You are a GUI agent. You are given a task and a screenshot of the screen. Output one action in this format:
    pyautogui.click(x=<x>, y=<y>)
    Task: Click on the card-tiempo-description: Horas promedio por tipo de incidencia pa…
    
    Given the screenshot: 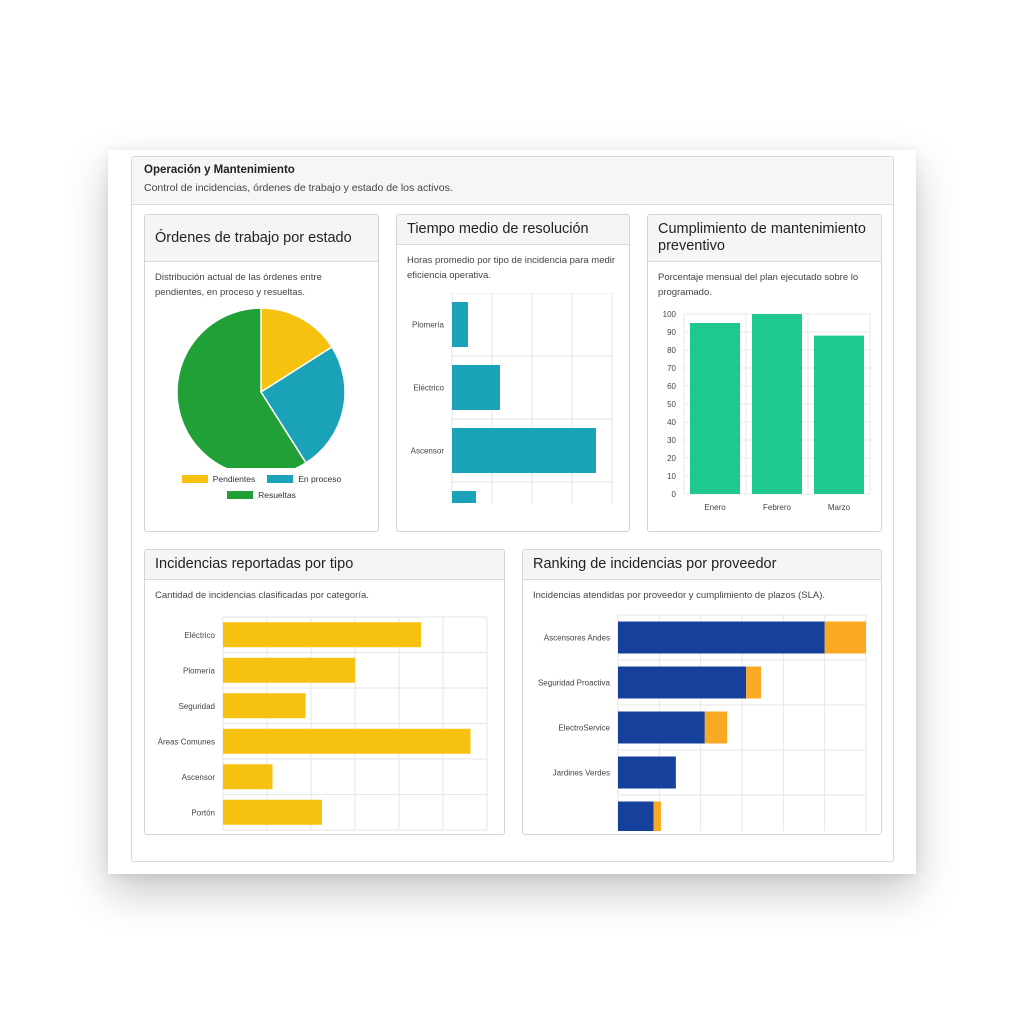 What is the action you would take?
    pyautogui.click(x=511, y=268)
    